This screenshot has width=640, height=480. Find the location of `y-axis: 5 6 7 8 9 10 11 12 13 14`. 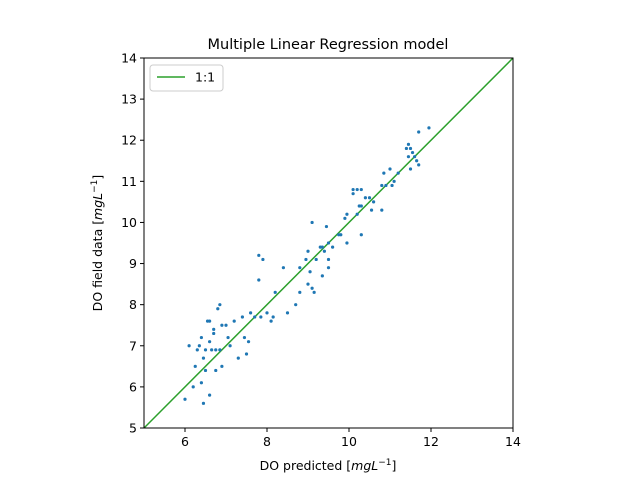

y-axis: 5 6 7 8 9 10 11 12 13 14 is located at coordinates (132, 243).